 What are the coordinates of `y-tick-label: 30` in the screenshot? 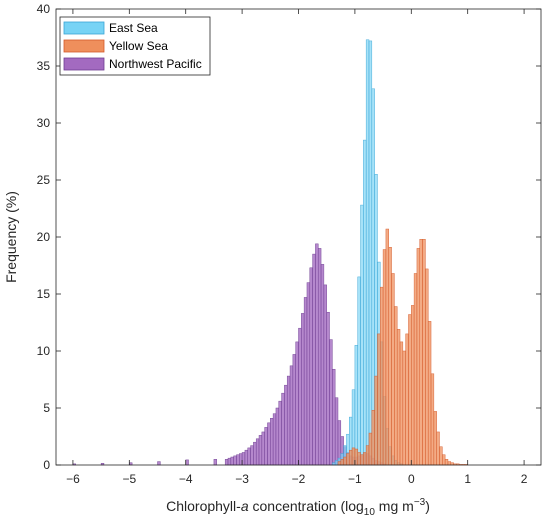 It's located at (44, 123).